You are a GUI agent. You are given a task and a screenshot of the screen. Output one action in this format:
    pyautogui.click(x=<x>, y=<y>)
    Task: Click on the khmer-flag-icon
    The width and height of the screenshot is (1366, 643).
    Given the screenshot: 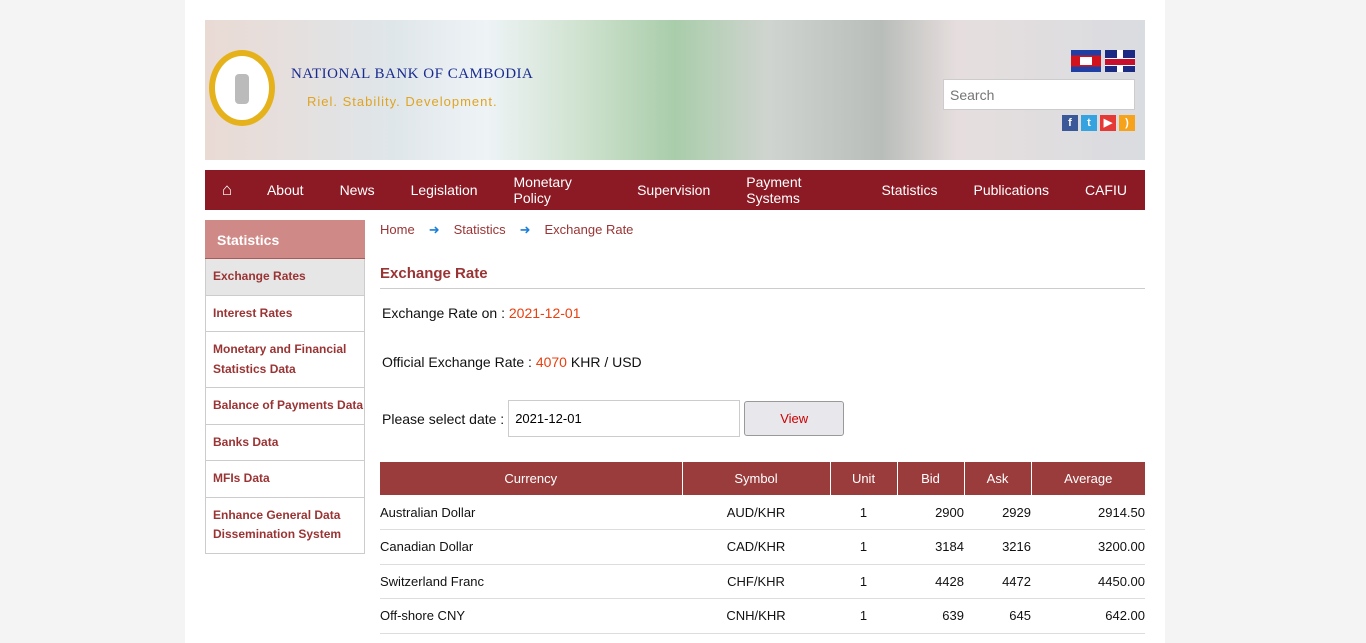 What is the action you would take?
    pyautogui.click(x=1086, y=61)
    